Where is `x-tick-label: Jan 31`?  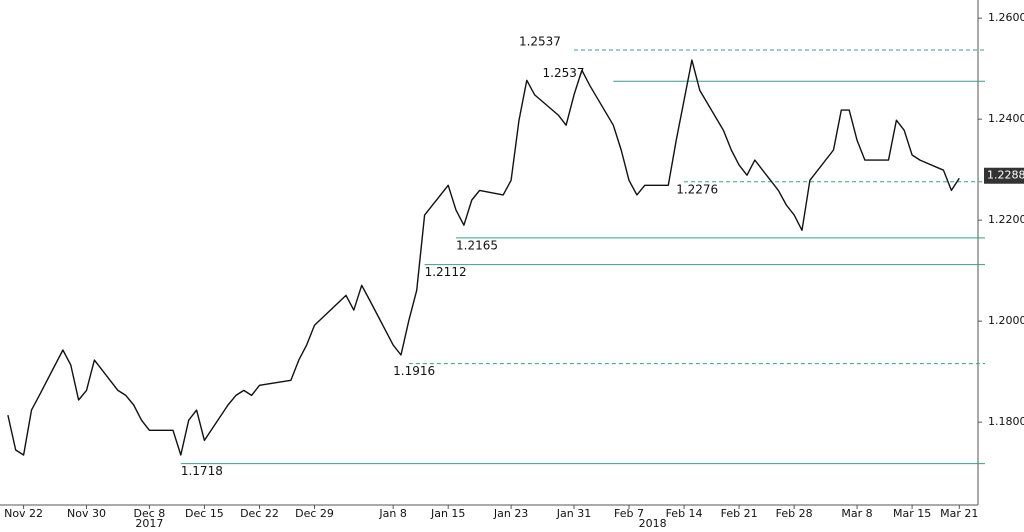
x-tick-label: Jan 31 is located at coordinates (573, 513).